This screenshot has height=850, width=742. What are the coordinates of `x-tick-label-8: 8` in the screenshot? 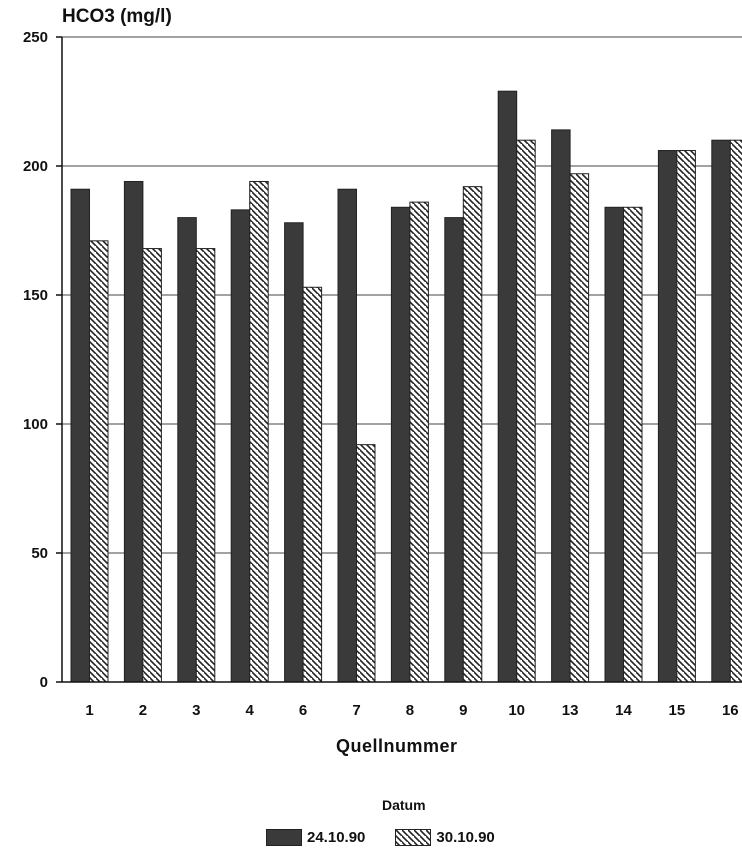 It's located at (410, 710).